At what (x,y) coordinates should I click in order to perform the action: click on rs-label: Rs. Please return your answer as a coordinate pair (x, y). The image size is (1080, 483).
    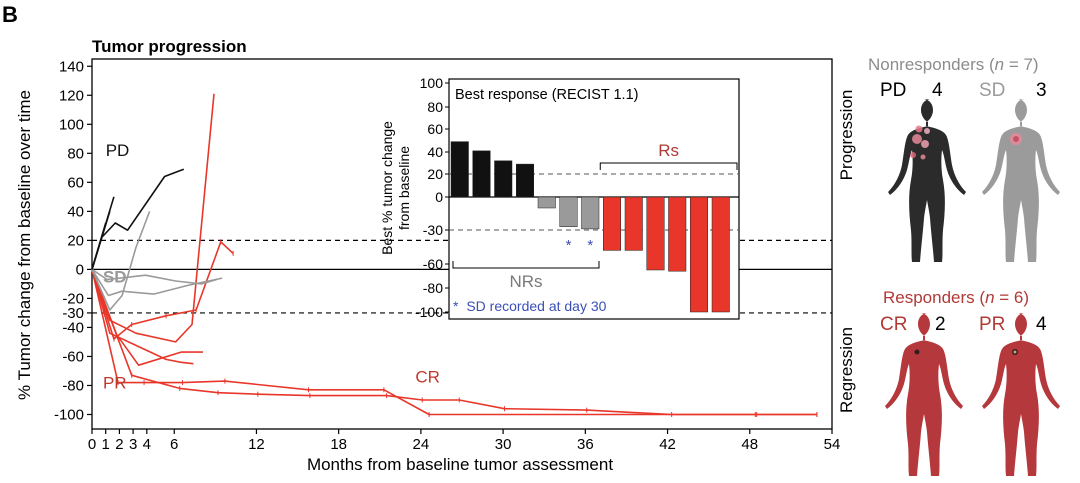
    Looking at the image, I should click on (668, 150).